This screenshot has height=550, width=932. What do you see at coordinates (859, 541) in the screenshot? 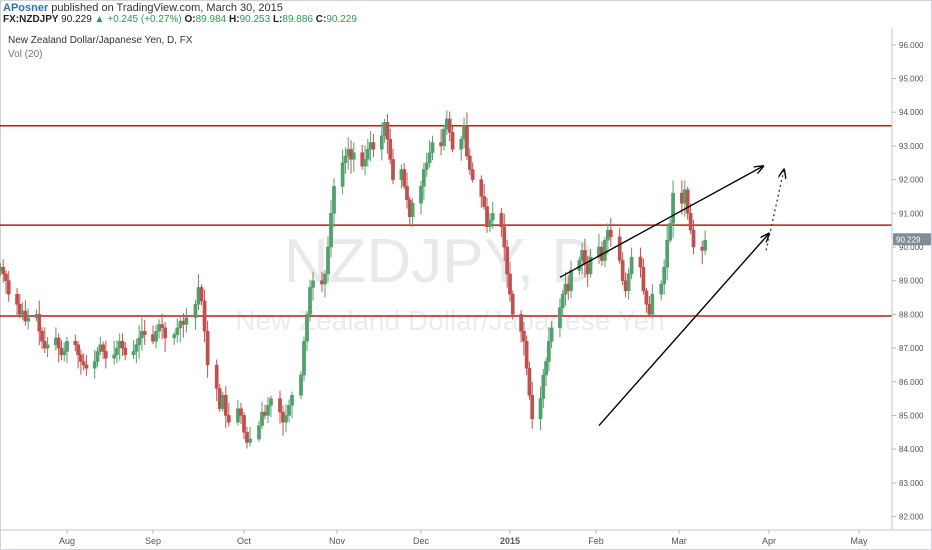
I see `x-tick-label: May` at bounding box center [859, 541].